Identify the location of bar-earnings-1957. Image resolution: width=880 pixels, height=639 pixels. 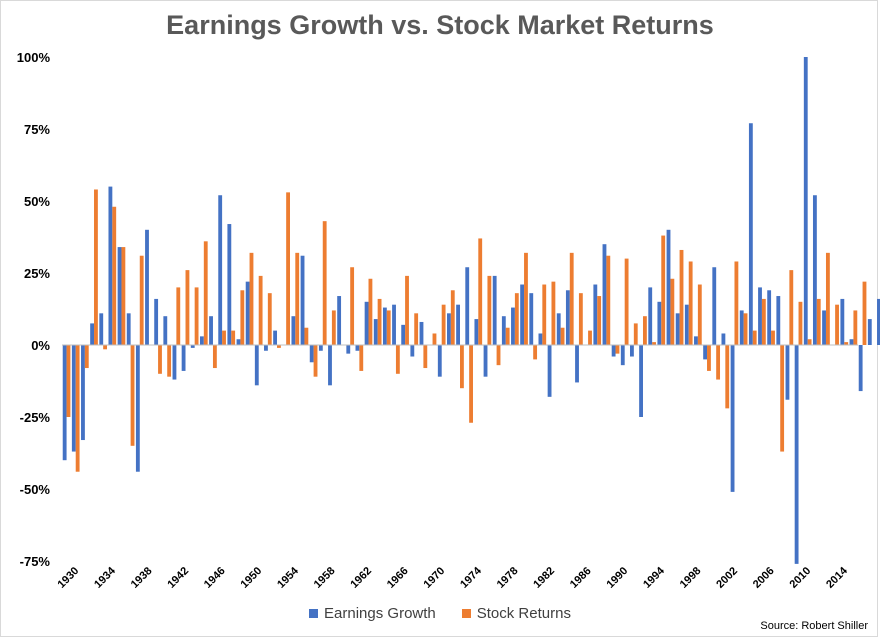
(311, 354).